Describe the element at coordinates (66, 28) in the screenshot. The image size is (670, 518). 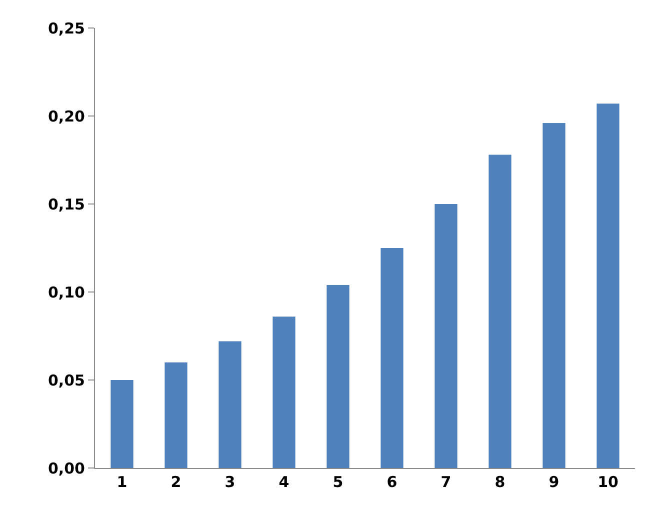
I see `y-tick-label: 0,25` at that location.